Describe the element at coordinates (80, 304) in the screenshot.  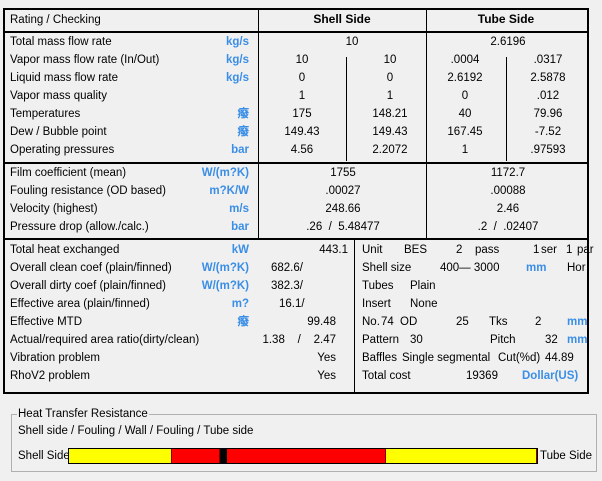
I see `row-label: Effective area (plain/finned)` at that location.